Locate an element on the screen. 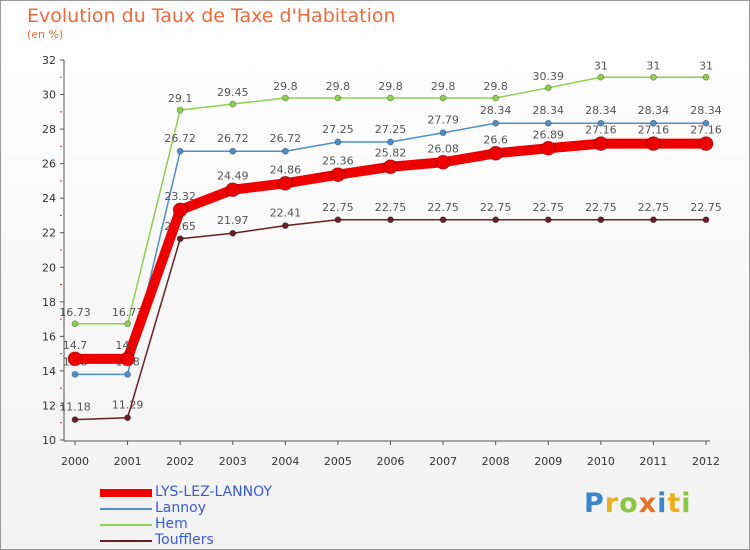  data-label-lys-lez-lannoy: 14.7 is located at coordinates (127, 345).